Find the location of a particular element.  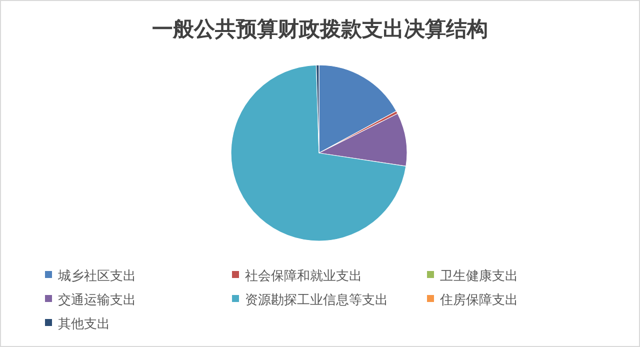

legend-label: 资源勘探工业信息等支出 is located at coordinates (316, 300).